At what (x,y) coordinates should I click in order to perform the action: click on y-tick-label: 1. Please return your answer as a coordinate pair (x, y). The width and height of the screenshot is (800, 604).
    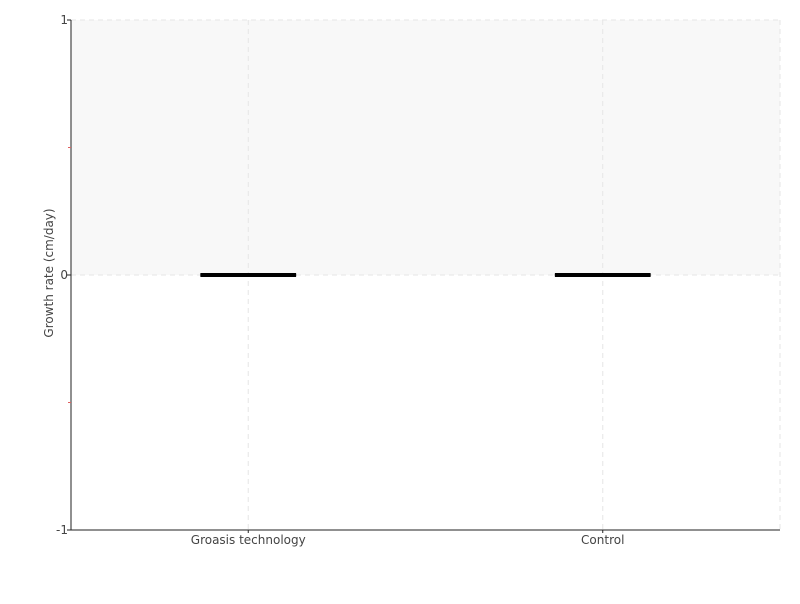
    Looking at the image, I should click on (64, 20).